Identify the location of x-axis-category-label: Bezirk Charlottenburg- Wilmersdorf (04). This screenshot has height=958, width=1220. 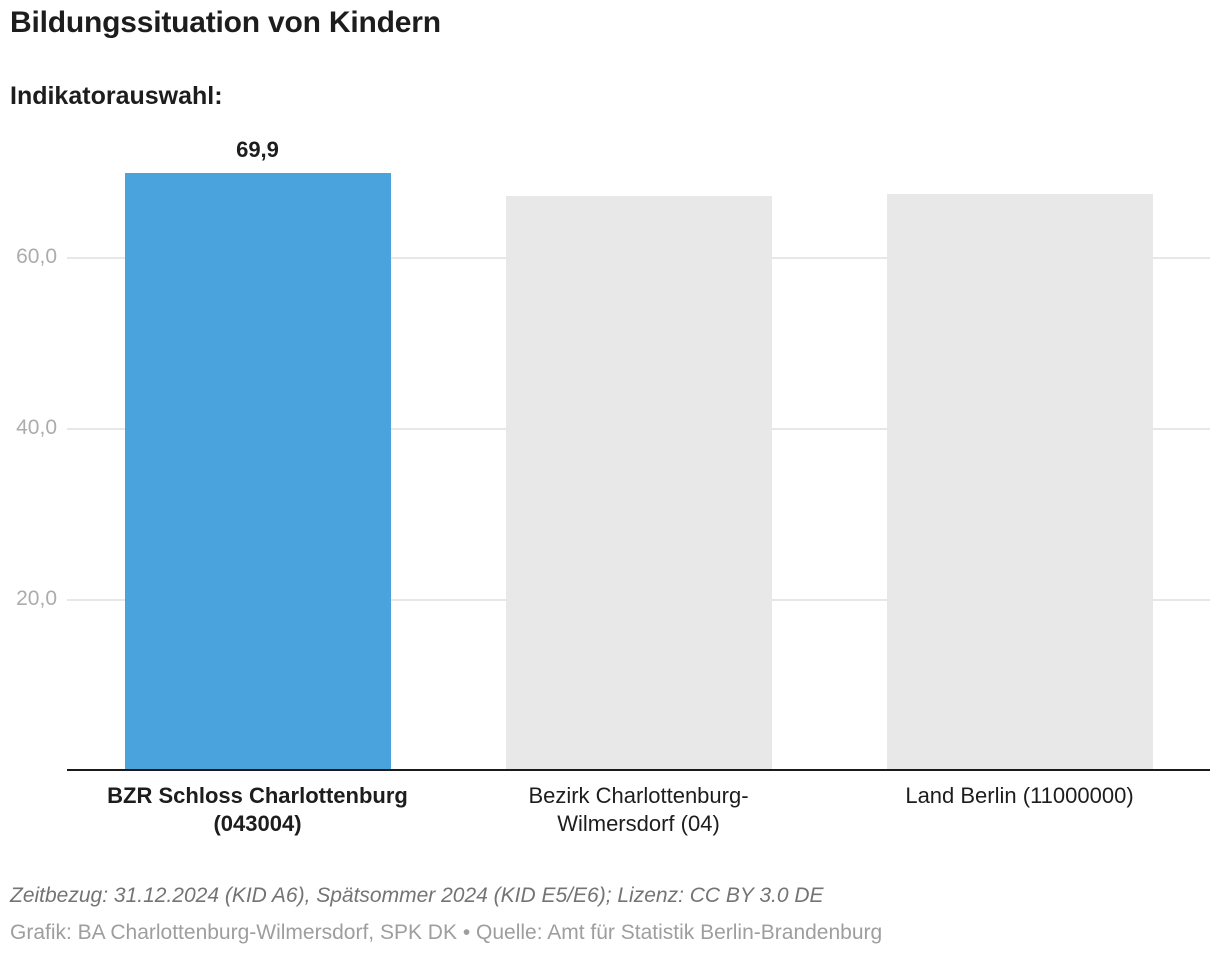
(638, 809).